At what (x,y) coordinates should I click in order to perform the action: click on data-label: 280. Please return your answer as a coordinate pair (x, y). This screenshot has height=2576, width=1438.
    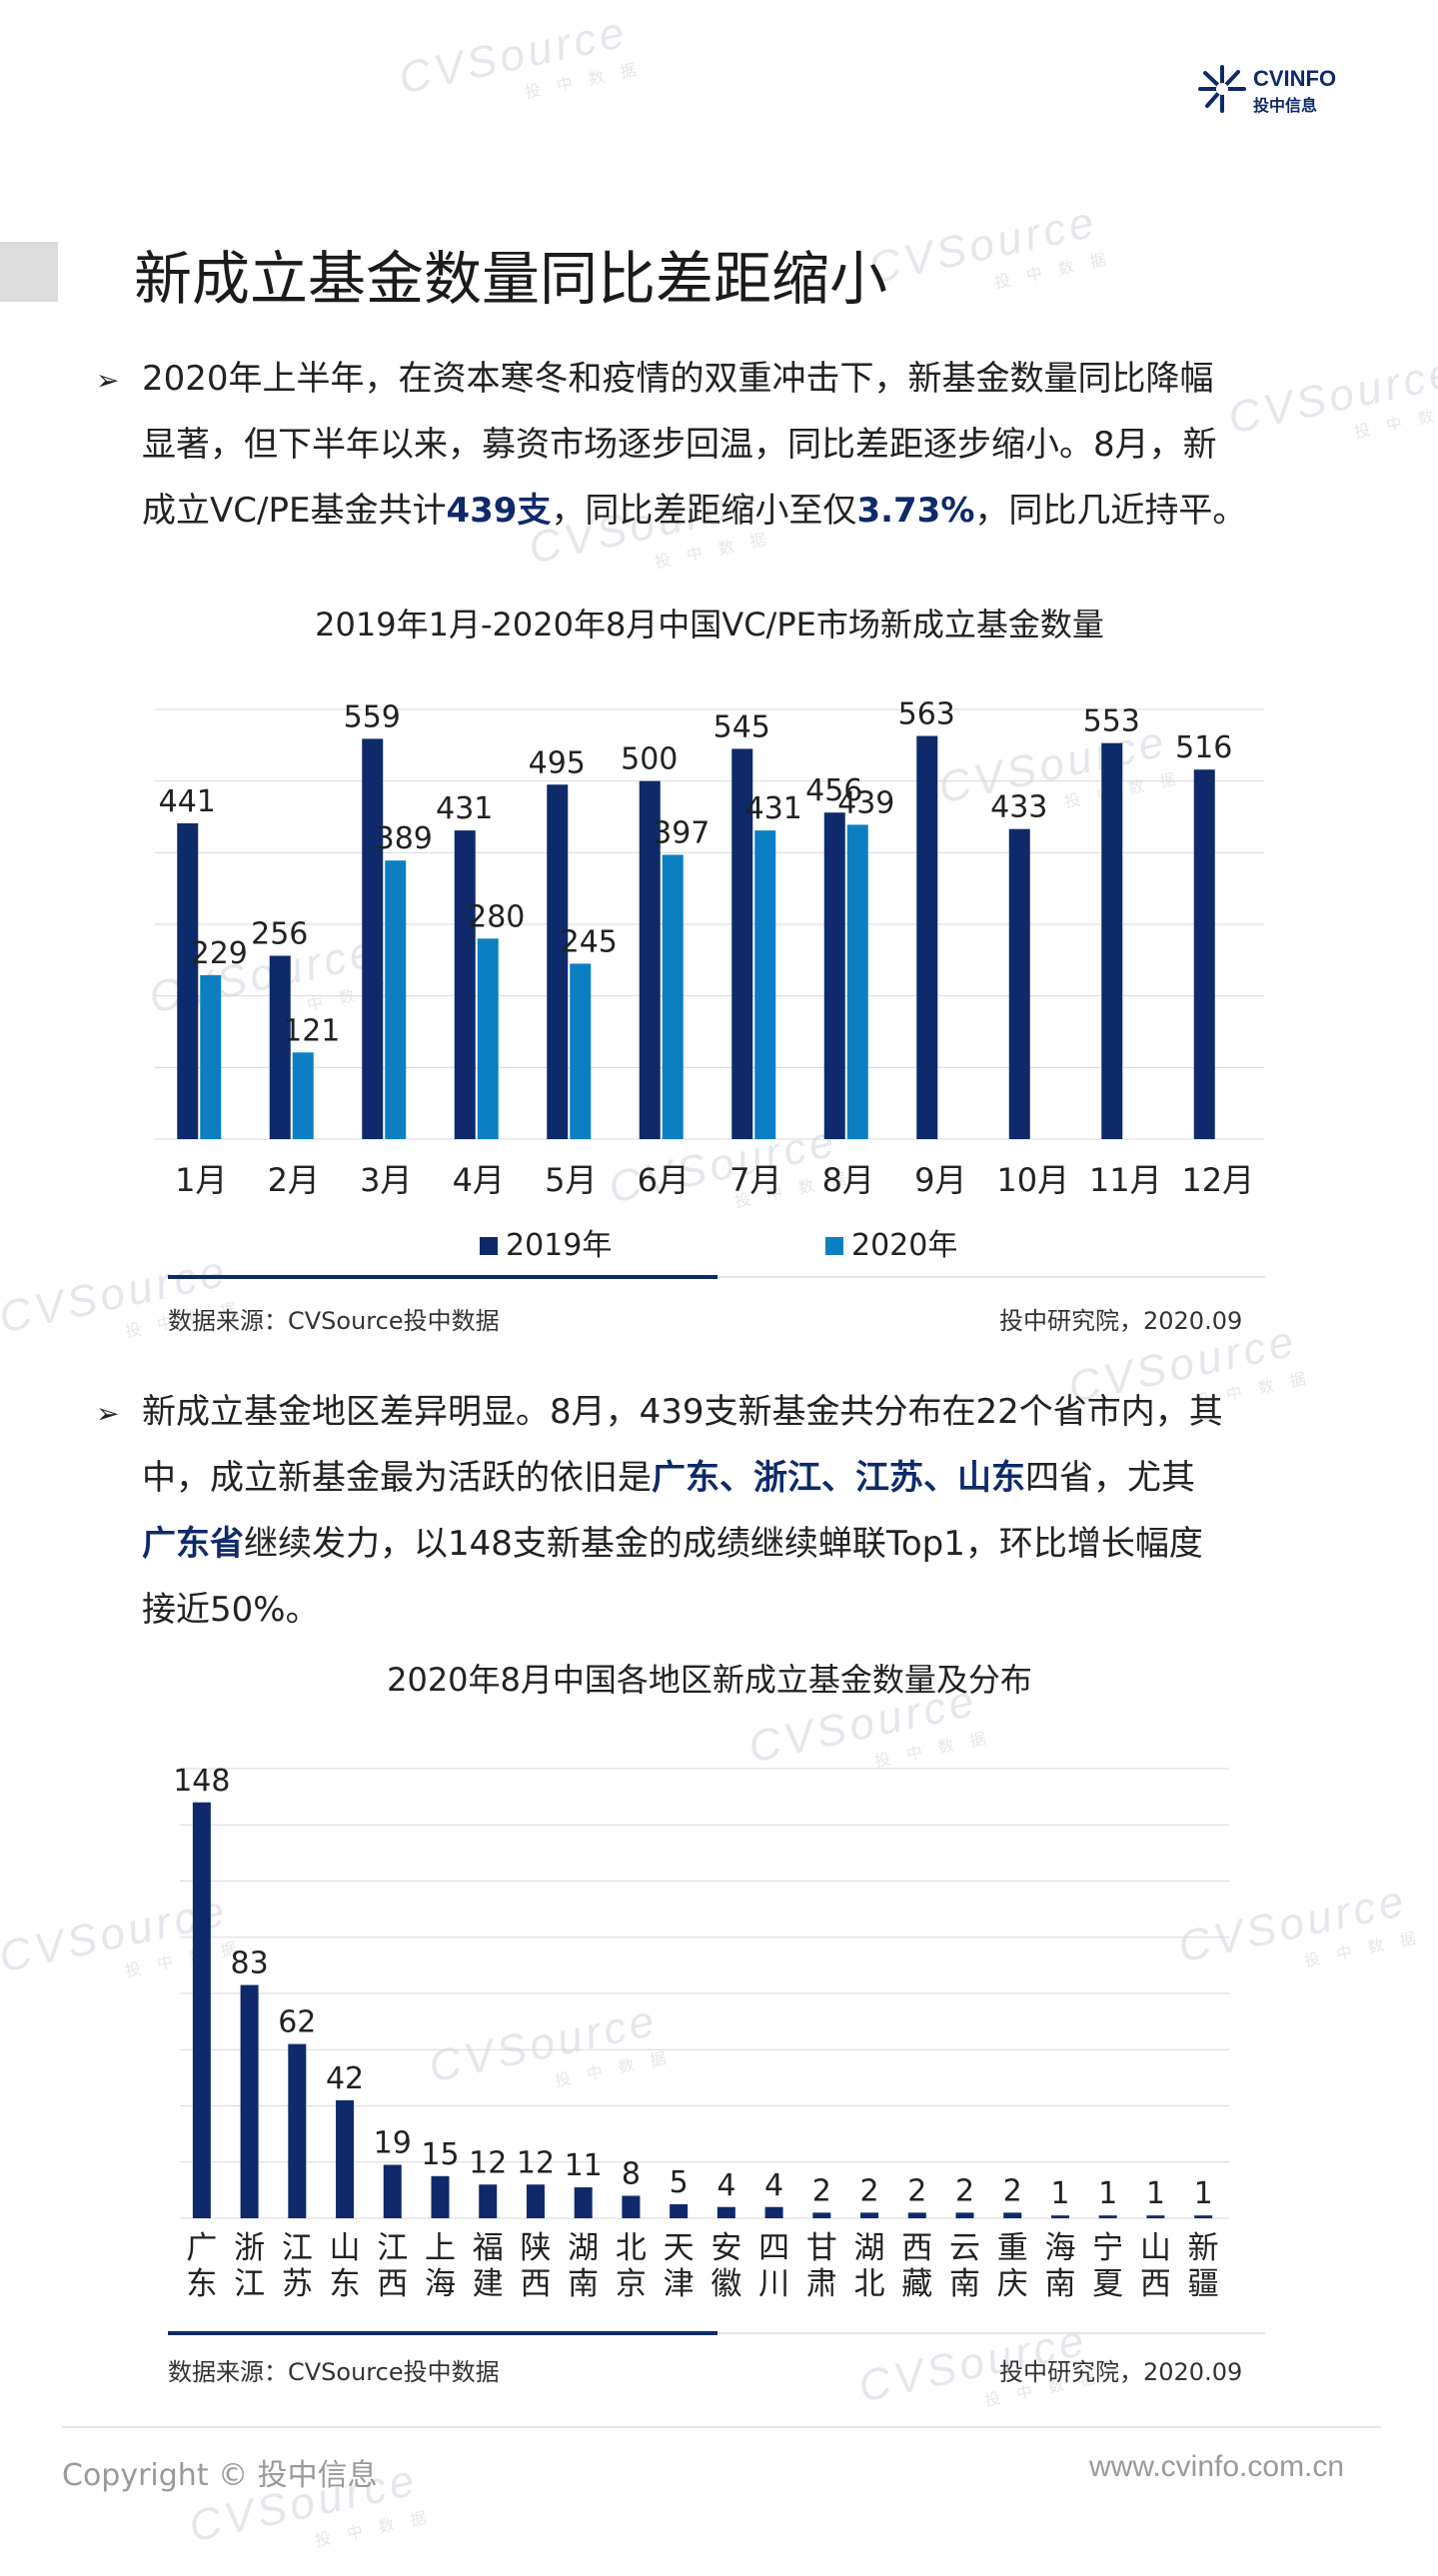
    Looking at the image, I should click on (496, 916).